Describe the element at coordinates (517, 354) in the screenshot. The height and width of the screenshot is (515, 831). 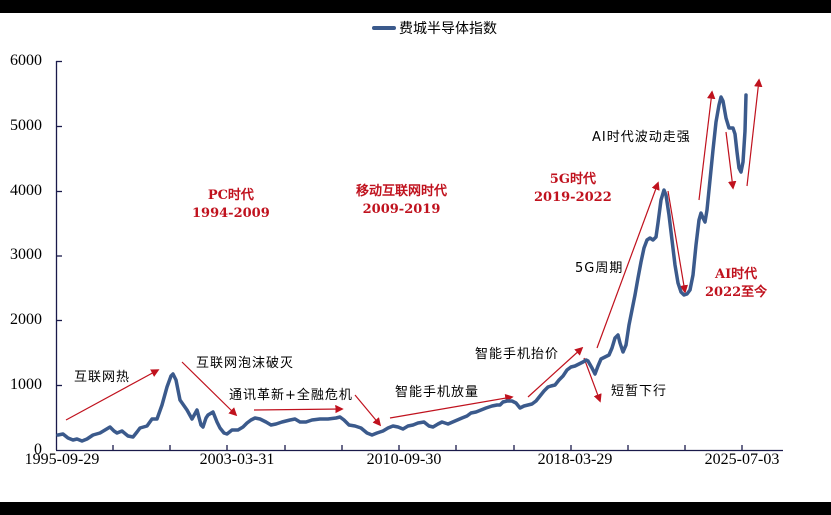
I see `annotation-smartphone-price-rise: 智能手机抬价` at that location.